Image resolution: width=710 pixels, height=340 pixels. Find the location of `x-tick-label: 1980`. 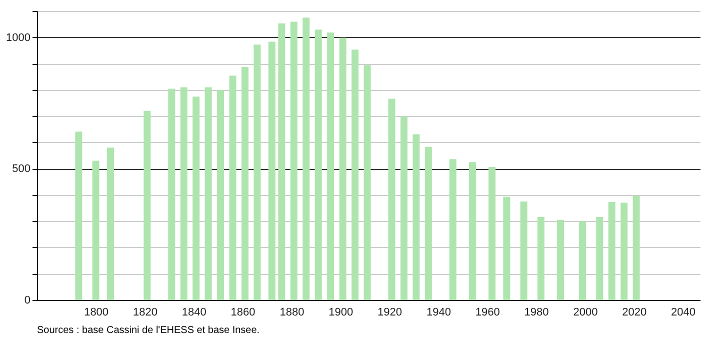

x-tick-label: 1980 is located at coordinates (536, 312).